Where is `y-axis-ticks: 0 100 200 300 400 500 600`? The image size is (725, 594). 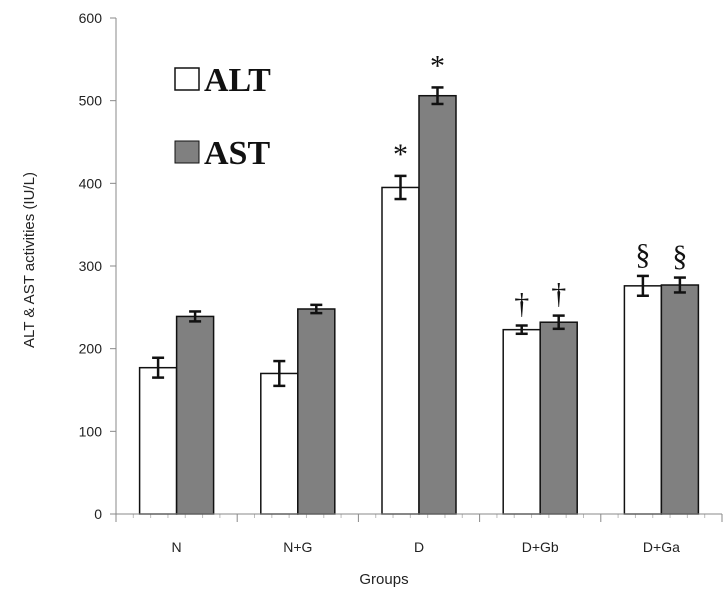
y-axis-ticks: 0 100 200 300 400 500 600 is located at coordinates (97, 266).